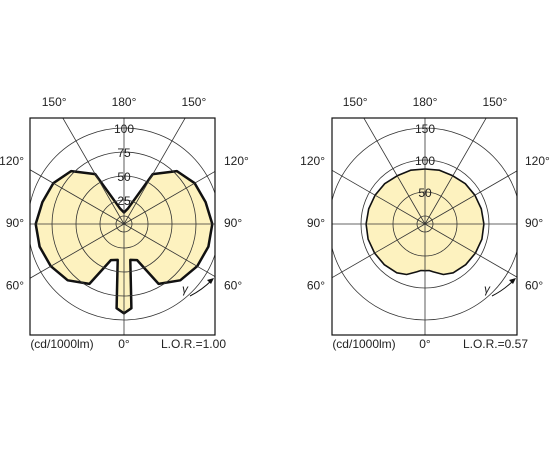  Describe the element at coordinates (495, 344) in the screenshot. I see `lor-label: L.O.R.=0.57` at that location.